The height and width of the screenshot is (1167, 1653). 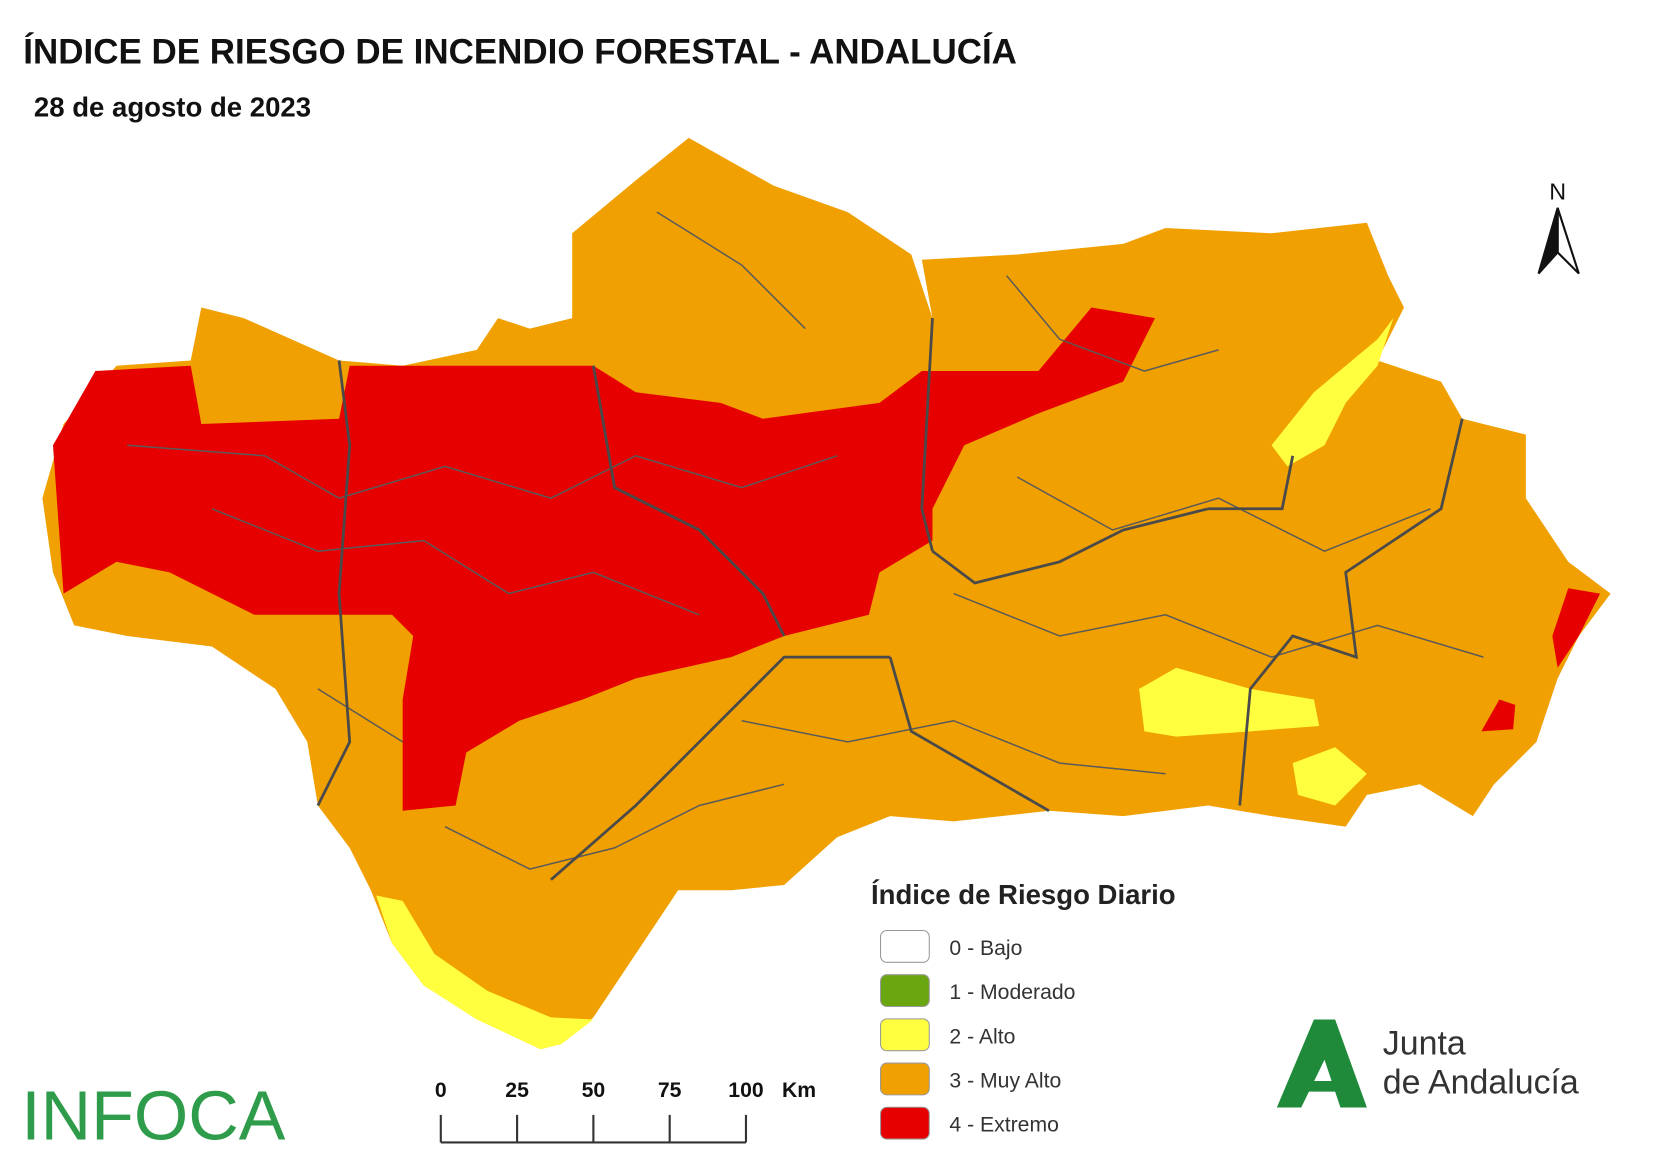 What do you see at coordinates (1557, 191) in the screenshot?
I see `north-label: N` at bounding box center [1557, 191].